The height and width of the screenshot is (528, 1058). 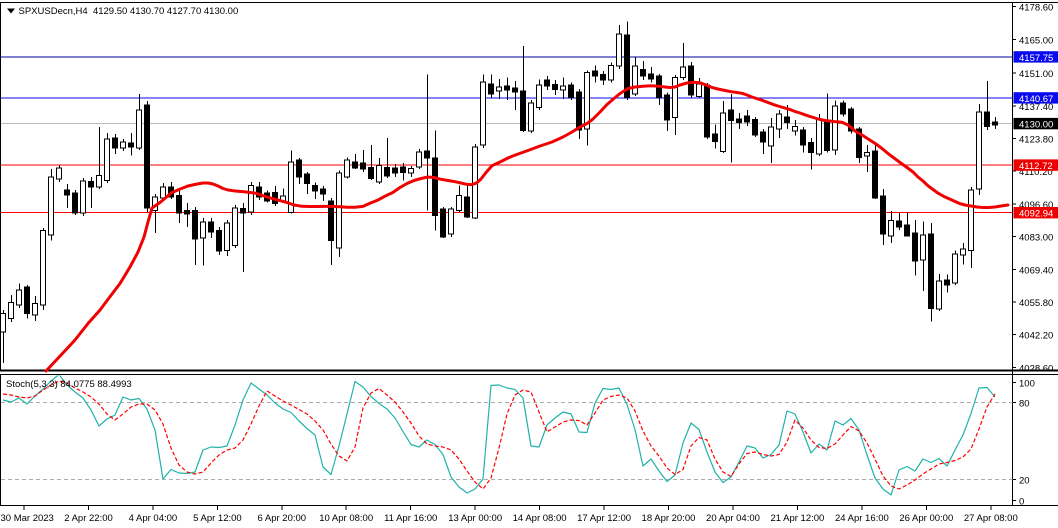 I want to click on svg-text: 26 Apr 00:00, so click(x=926, y=518).